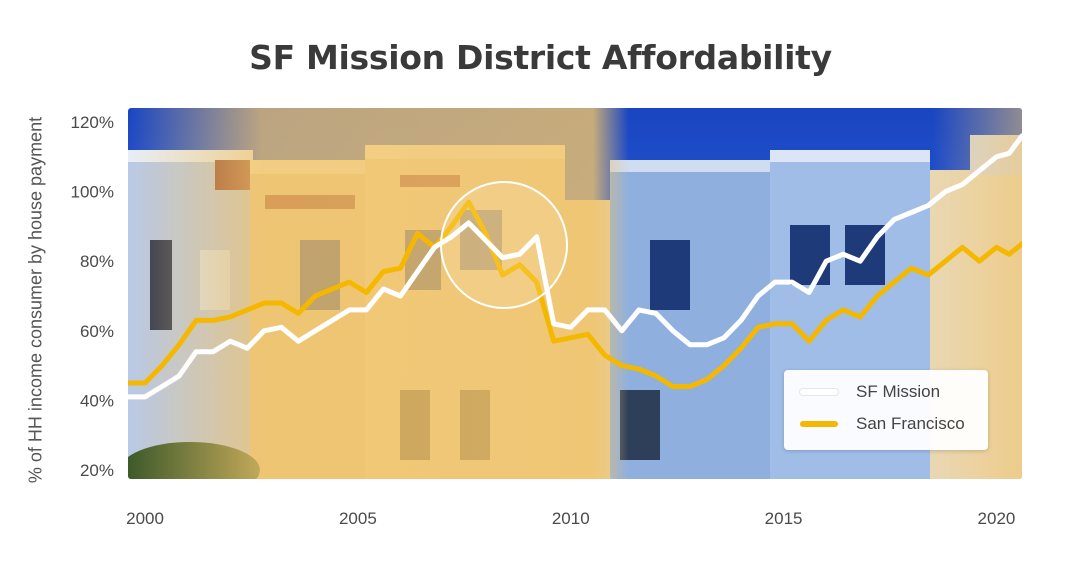 This screenshot has width=1081, height=584. Describe the element at coordinates (92, 122) in the screenshot. I see `y-tick-label: 120%` at that location.